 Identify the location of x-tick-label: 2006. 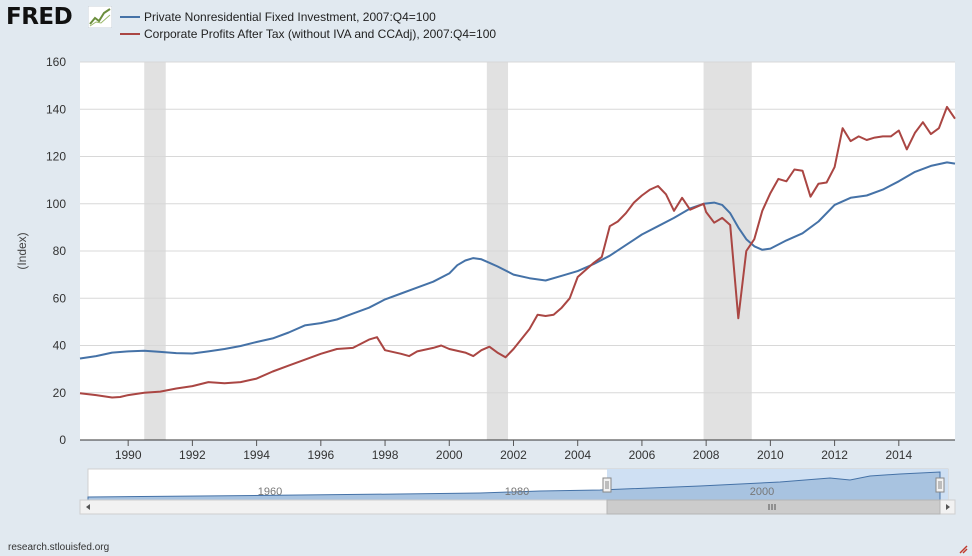
(642, 455).